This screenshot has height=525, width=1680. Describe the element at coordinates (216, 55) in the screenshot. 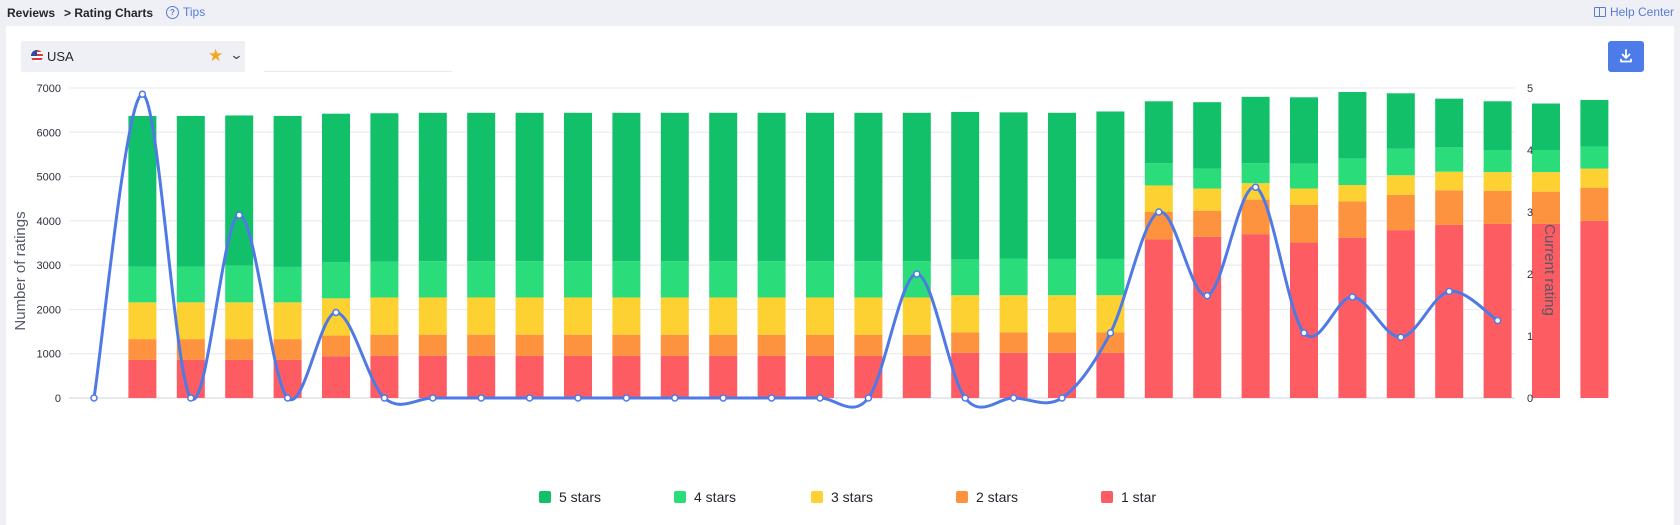

I see `star-icon: ★` at that location.